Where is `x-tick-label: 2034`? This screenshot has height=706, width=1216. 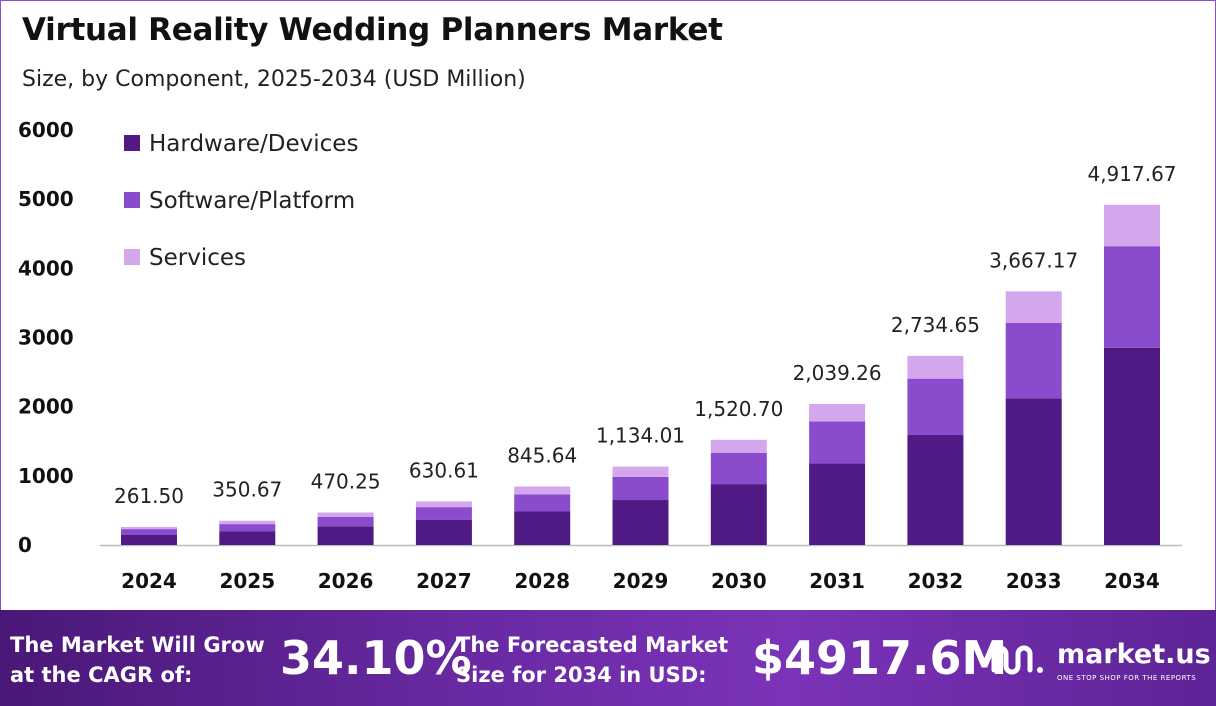
x-tick-label: 2034 is located at coordinates (1132, 581).